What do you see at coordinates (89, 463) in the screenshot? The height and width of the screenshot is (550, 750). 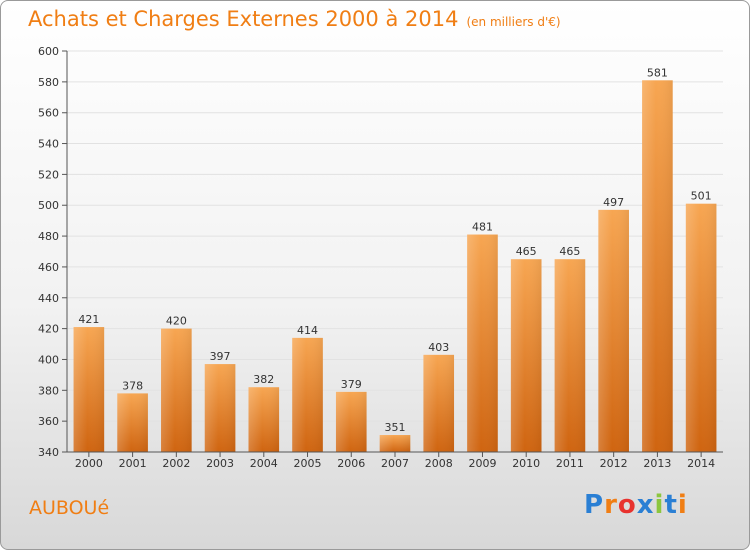 I see `x-tick-label: 2000` at bounding box center [89, 463].